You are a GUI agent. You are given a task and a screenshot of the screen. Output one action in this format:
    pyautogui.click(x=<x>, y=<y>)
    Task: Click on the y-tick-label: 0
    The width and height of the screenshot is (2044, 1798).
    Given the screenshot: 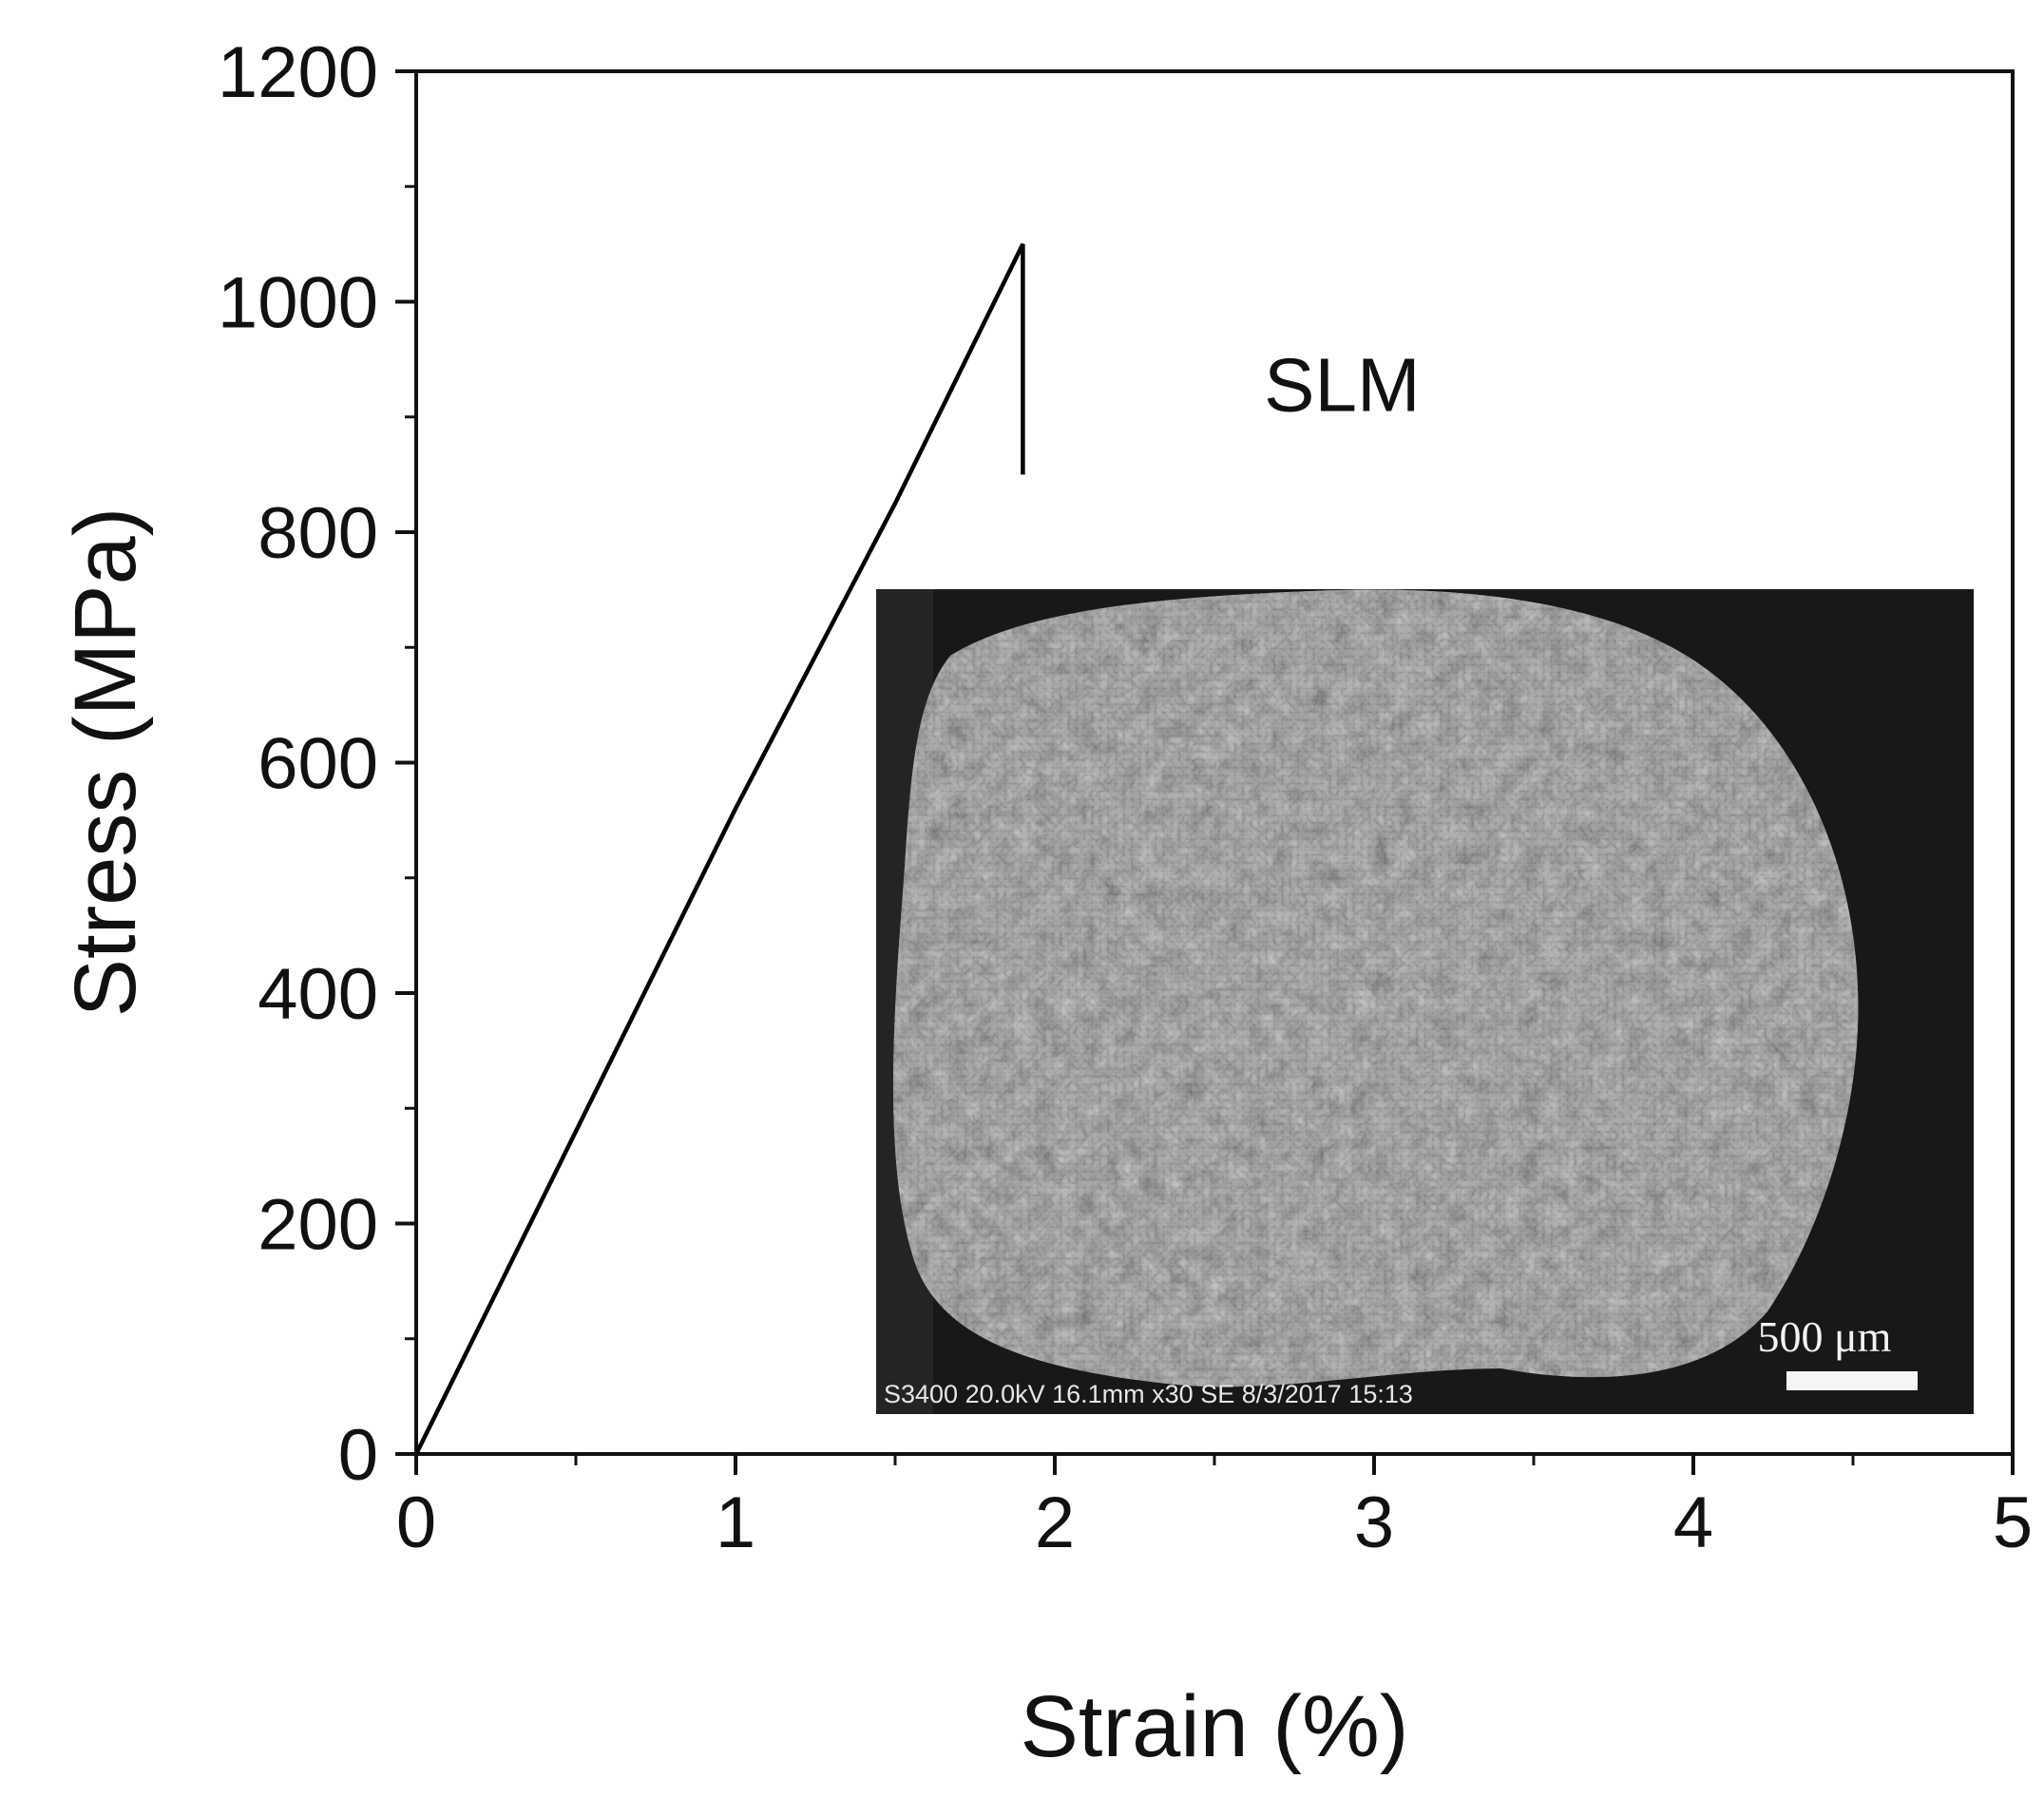 What is the action you would take?
    pyautogui.click(x=358, y=1455)
    